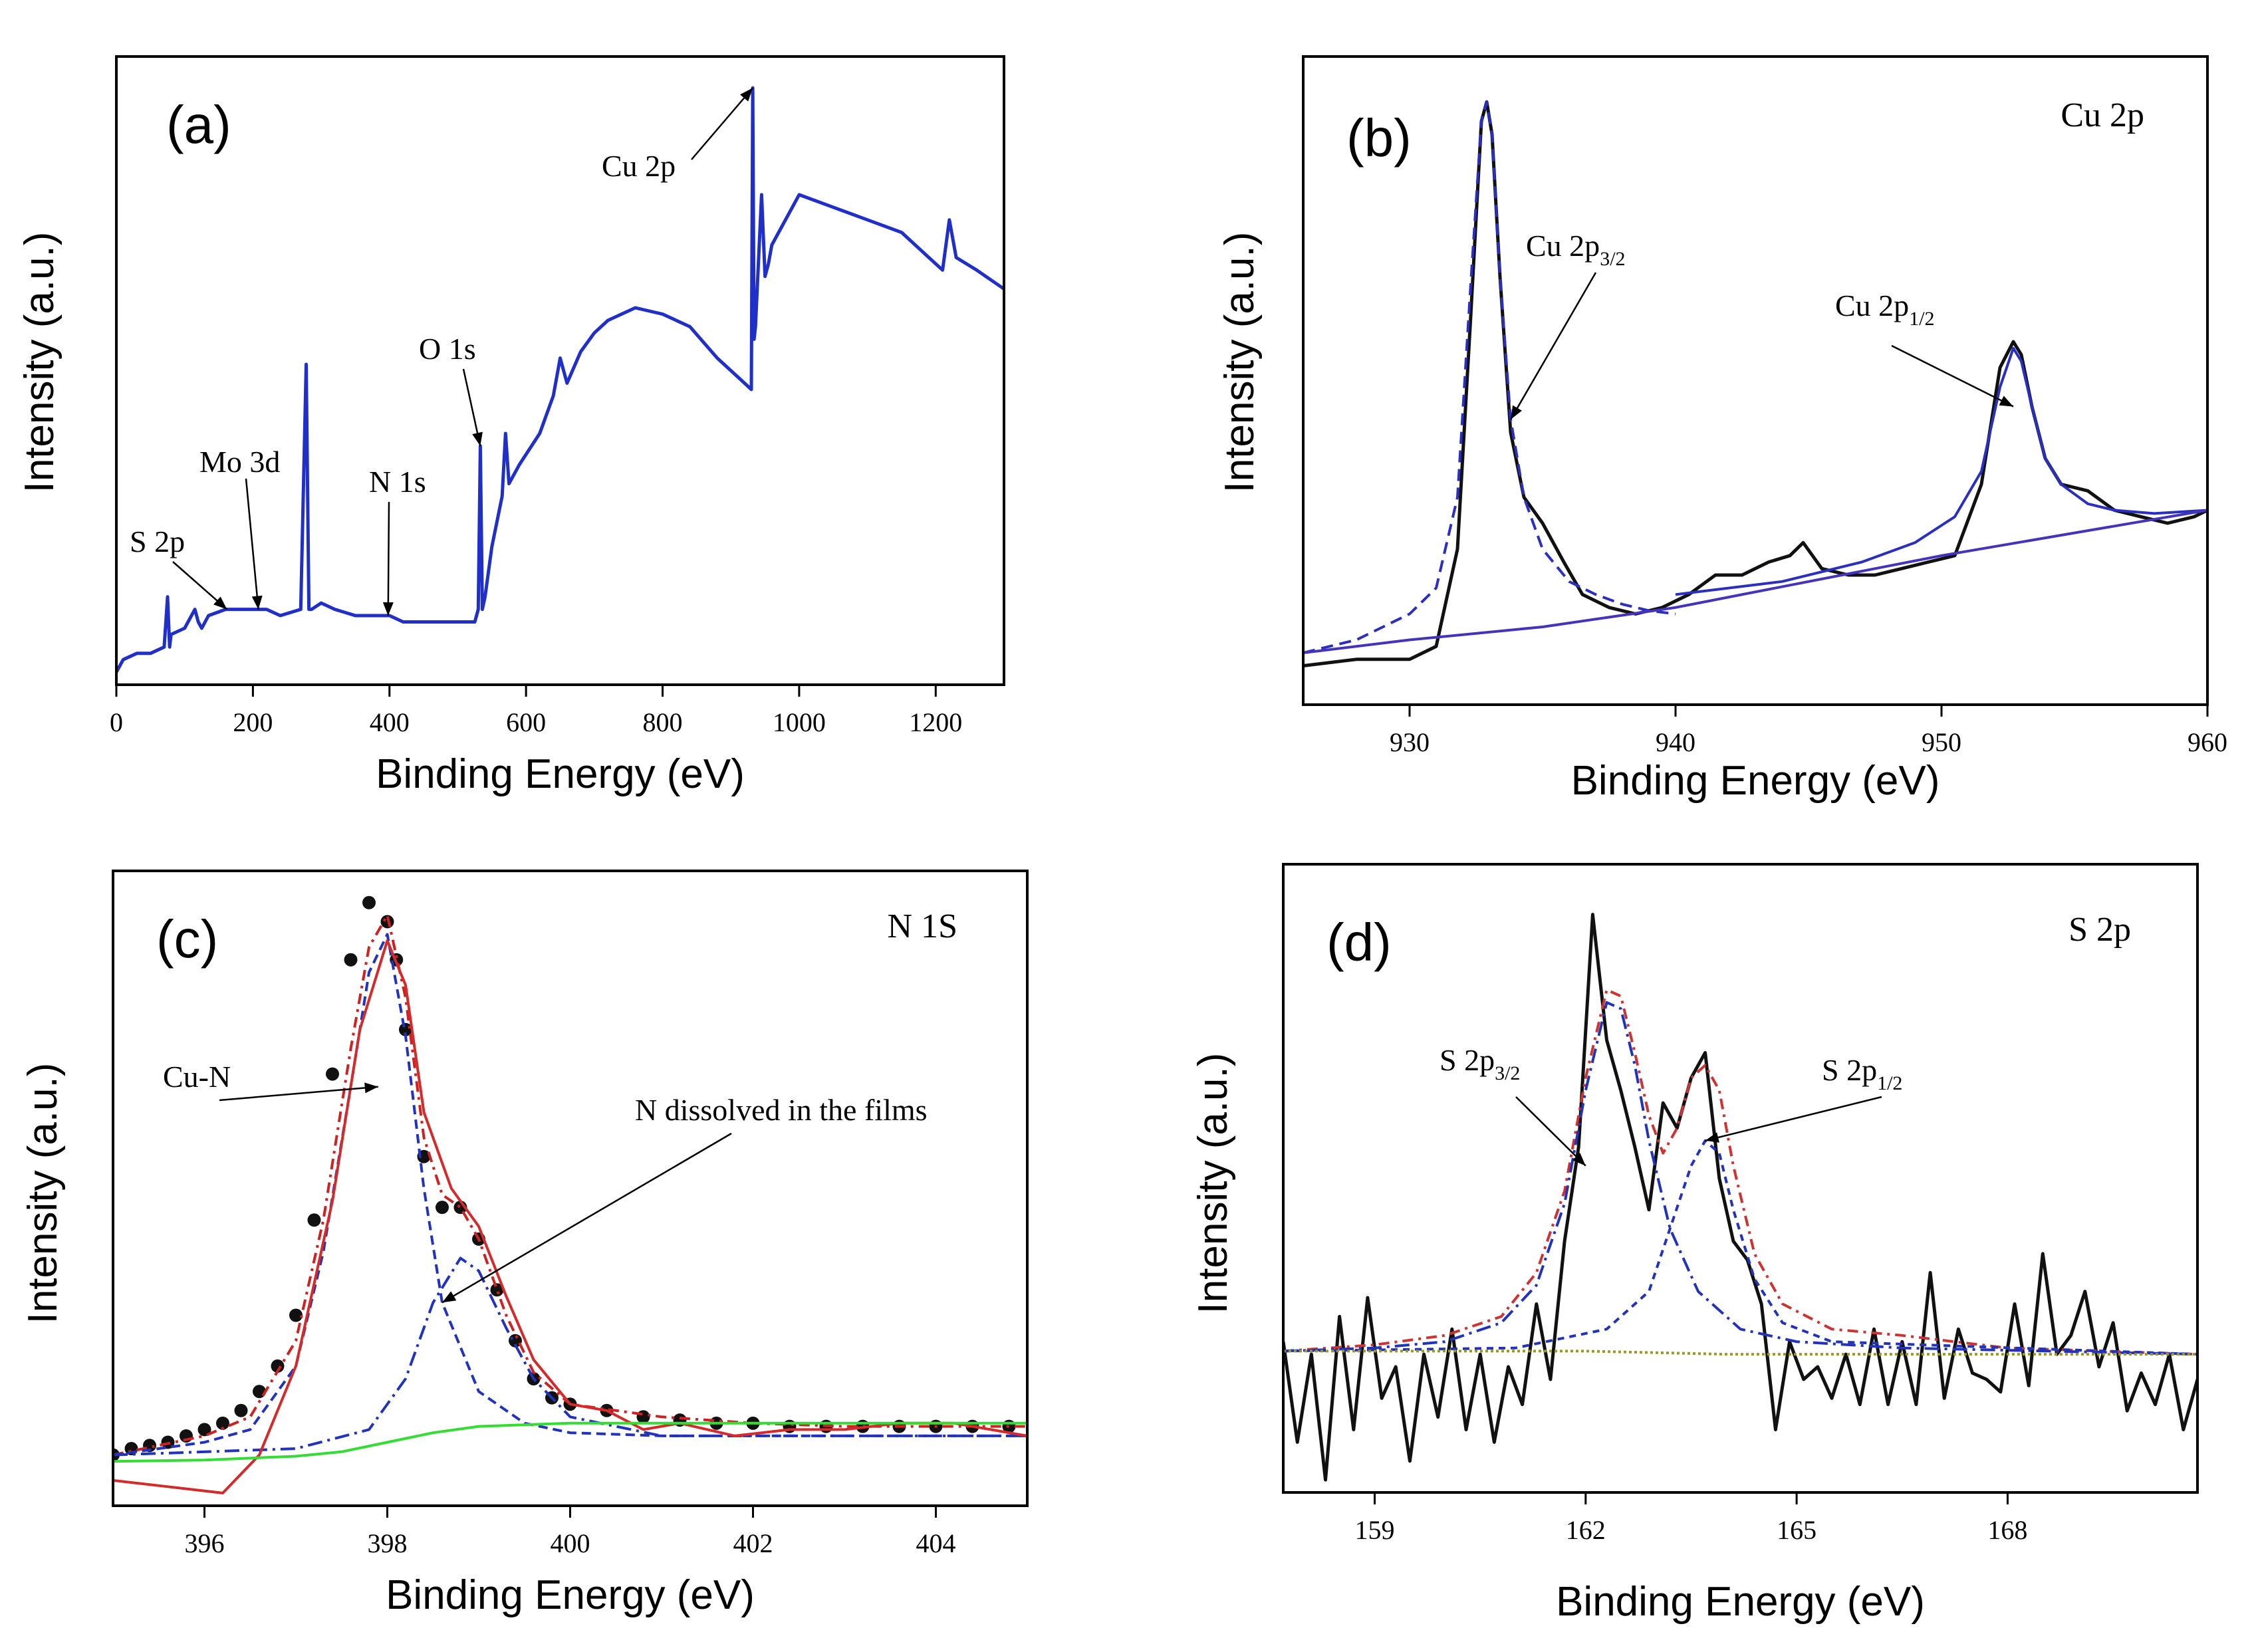 This screenshot has width=2254, height=1652. I want to click on x-tick-label: 159, so click(1375, 1530).